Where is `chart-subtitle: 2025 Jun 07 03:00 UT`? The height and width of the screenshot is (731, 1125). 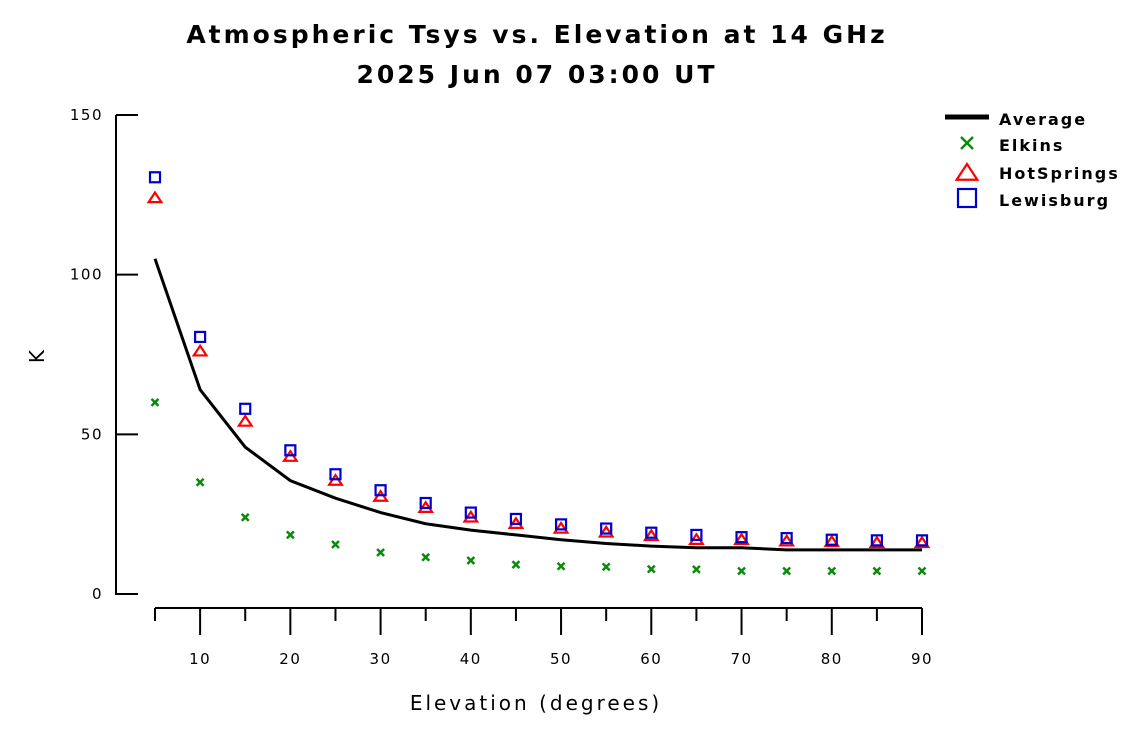 chart-subtitle: 2025 Jun 07 03:00 UT is located at coordinates (536, 74).